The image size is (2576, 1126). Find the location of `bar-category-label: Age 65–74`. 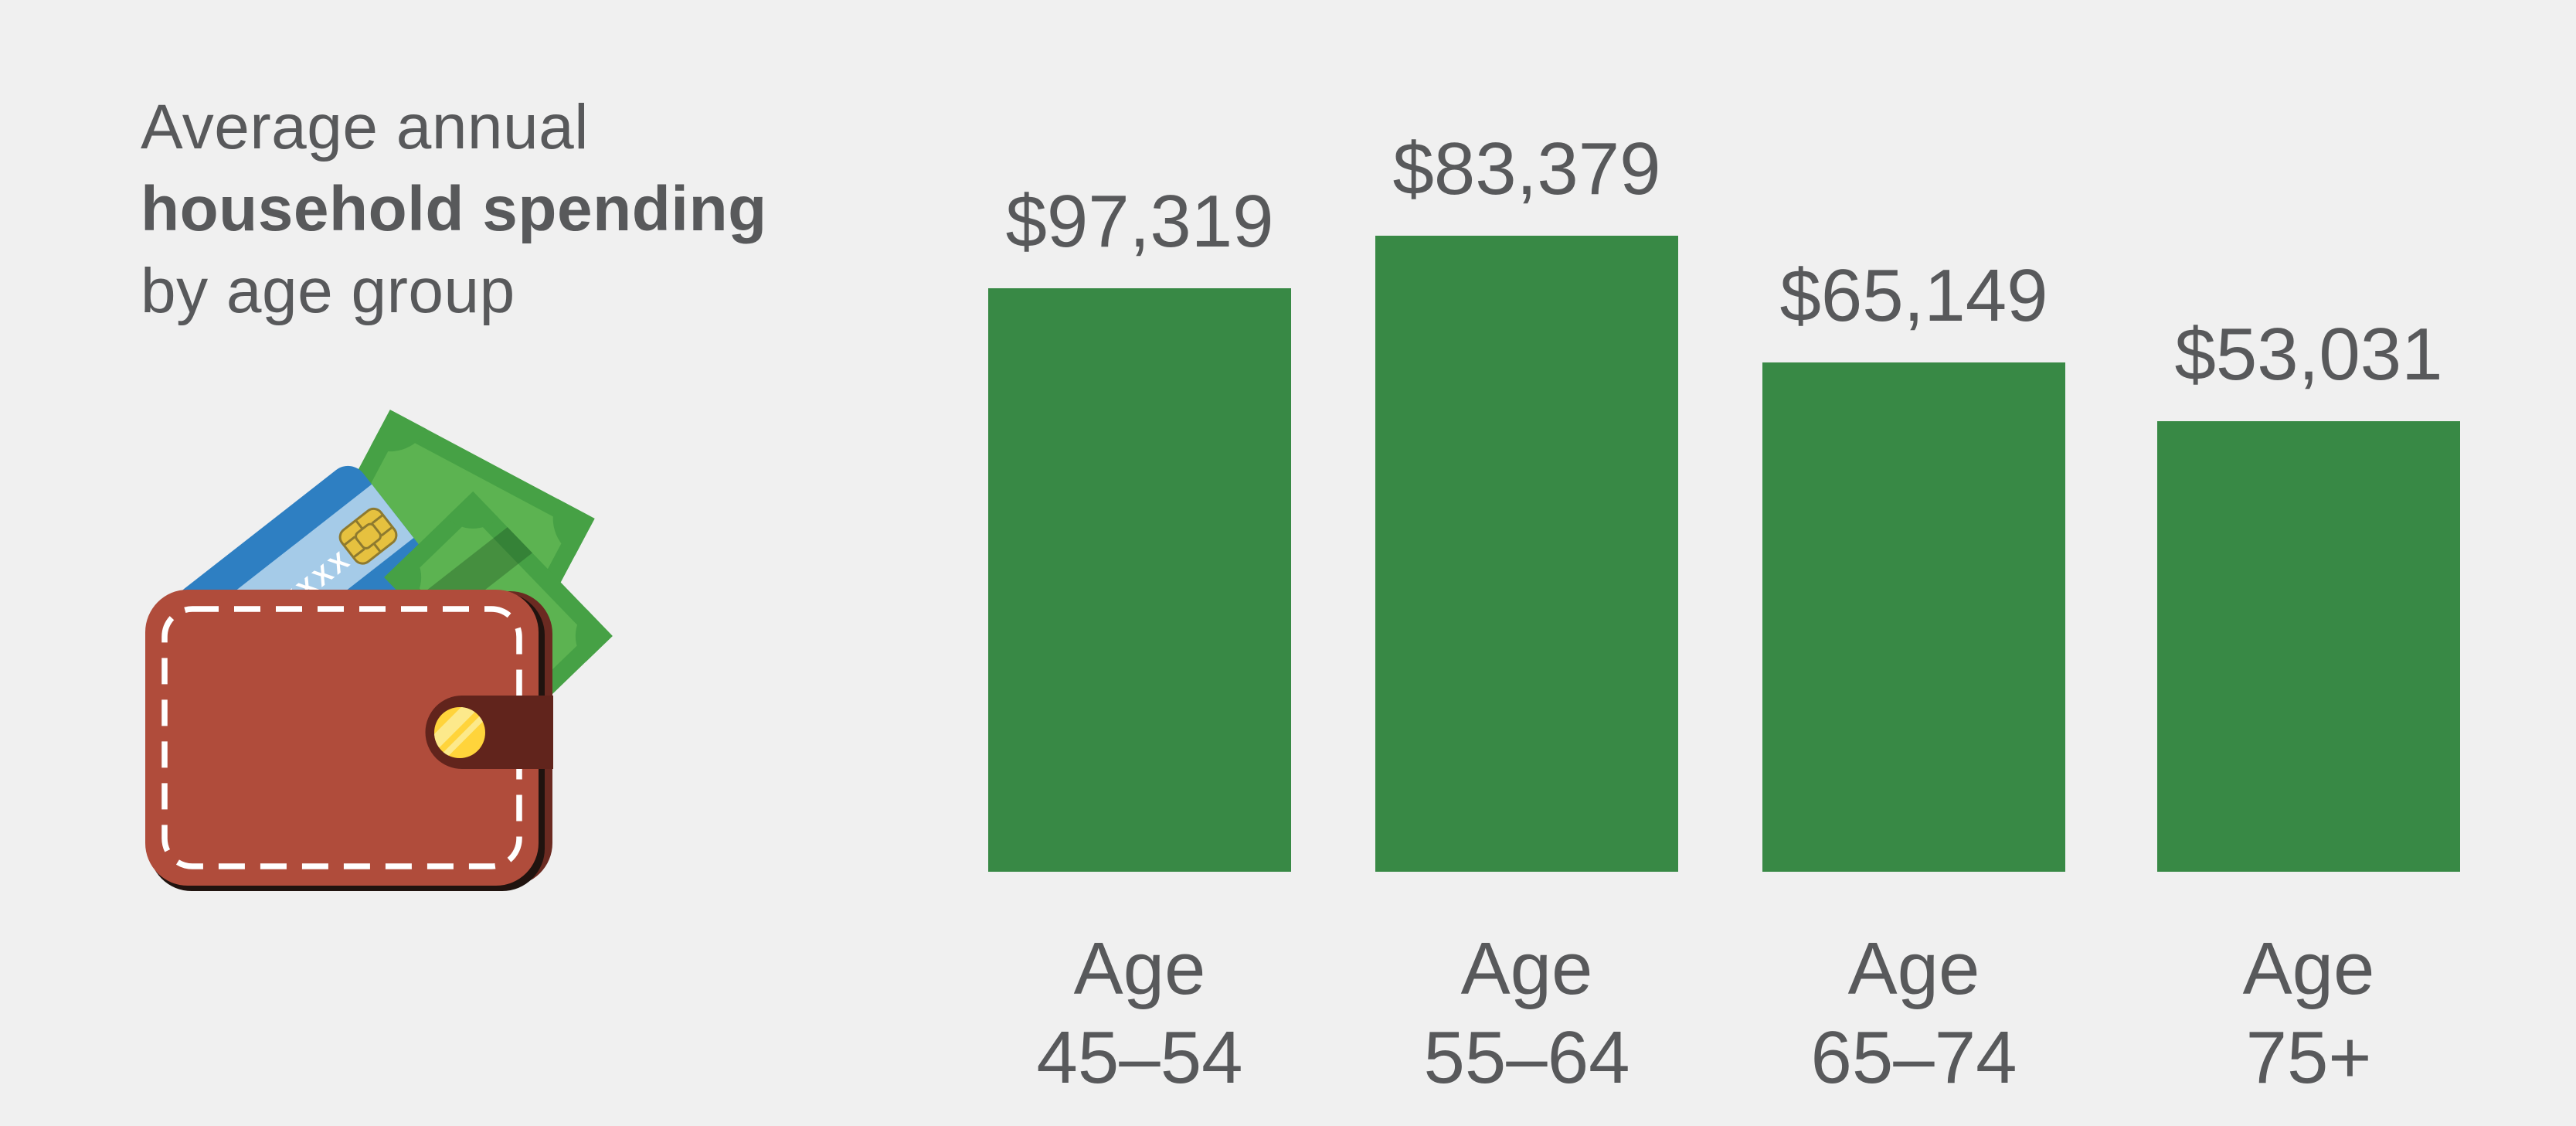

bar-category-label: Age 65–74 is located at coordinates (1913, 1013).